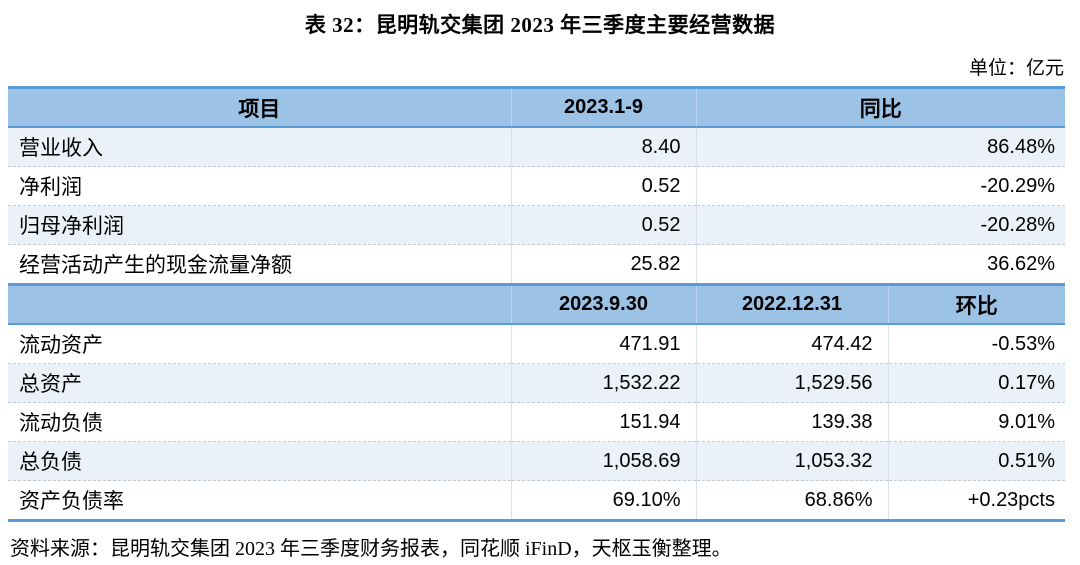  Describe the element at coordinates (791, 344) in the screenshot. I see `row-value-prior: 474.42` at that location.